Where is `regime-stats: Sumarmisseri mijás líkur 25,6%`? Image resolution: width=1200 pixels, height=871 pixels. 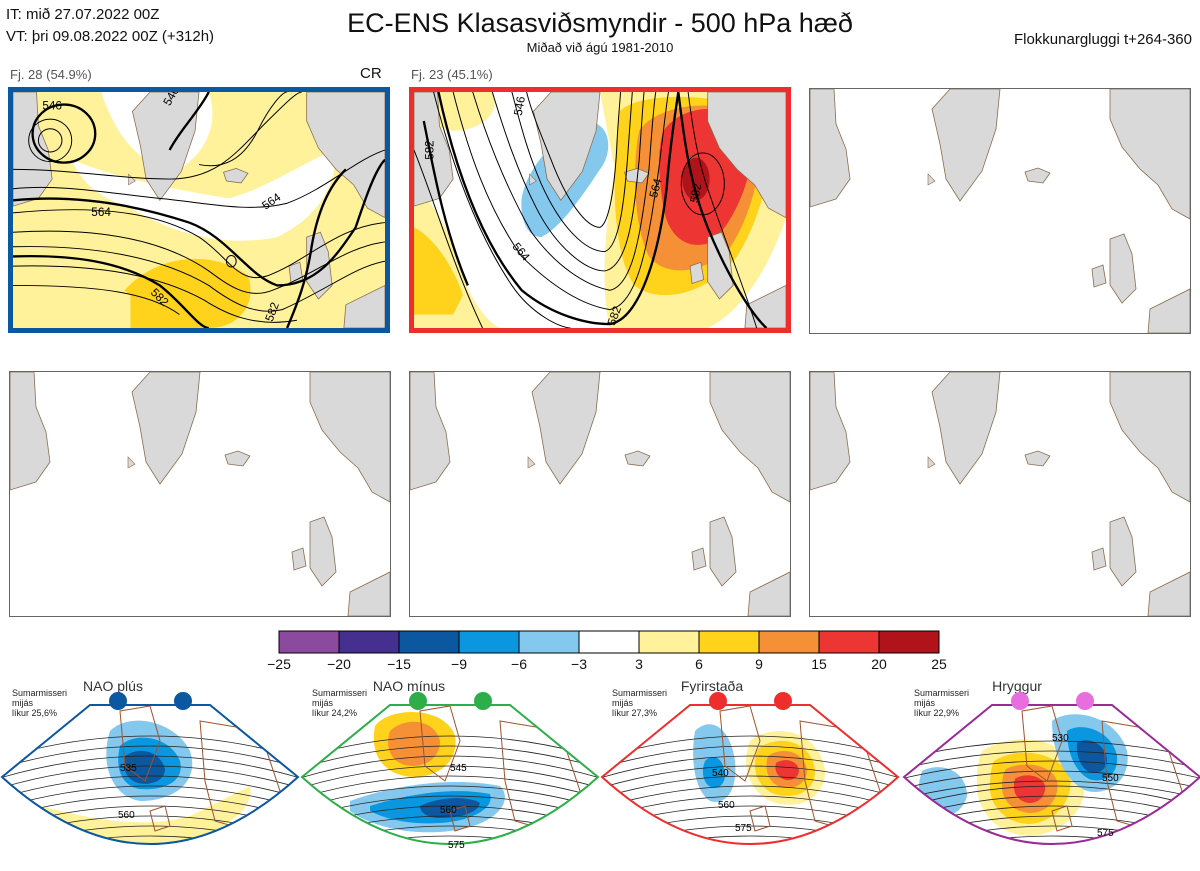
regime-stats: Sumarmisseri mijás líkur 25,6% is located at coordinates (39, 703).